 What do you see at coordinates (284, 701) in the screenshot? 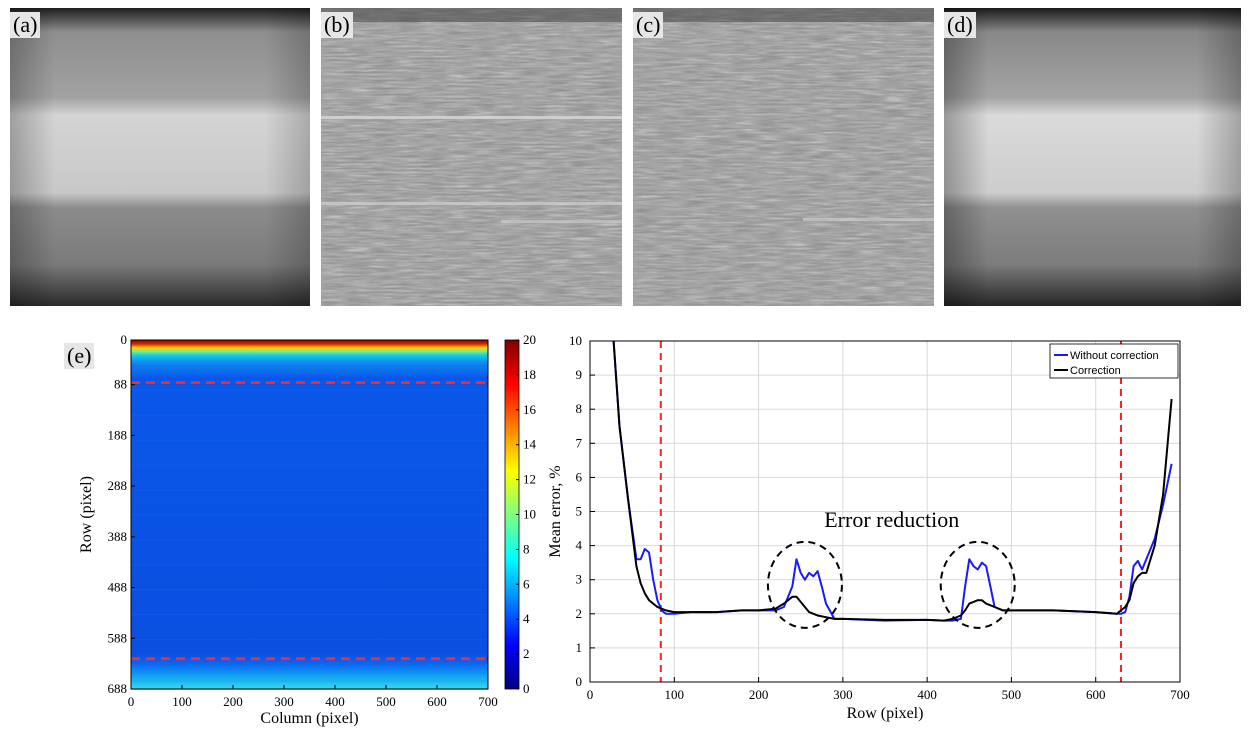
I see `heatmap-x-tick-label: 300` at bounding box center [284, 701].